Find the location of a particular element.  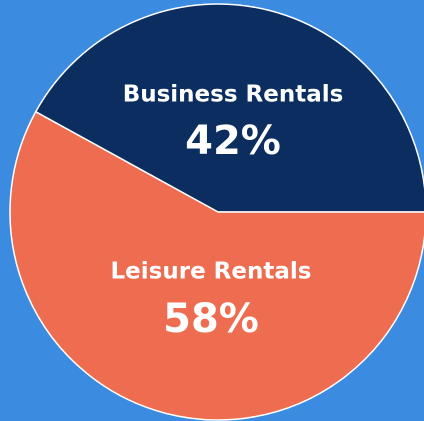

slice-value-label: 58% is located at coordinates (211, 319).